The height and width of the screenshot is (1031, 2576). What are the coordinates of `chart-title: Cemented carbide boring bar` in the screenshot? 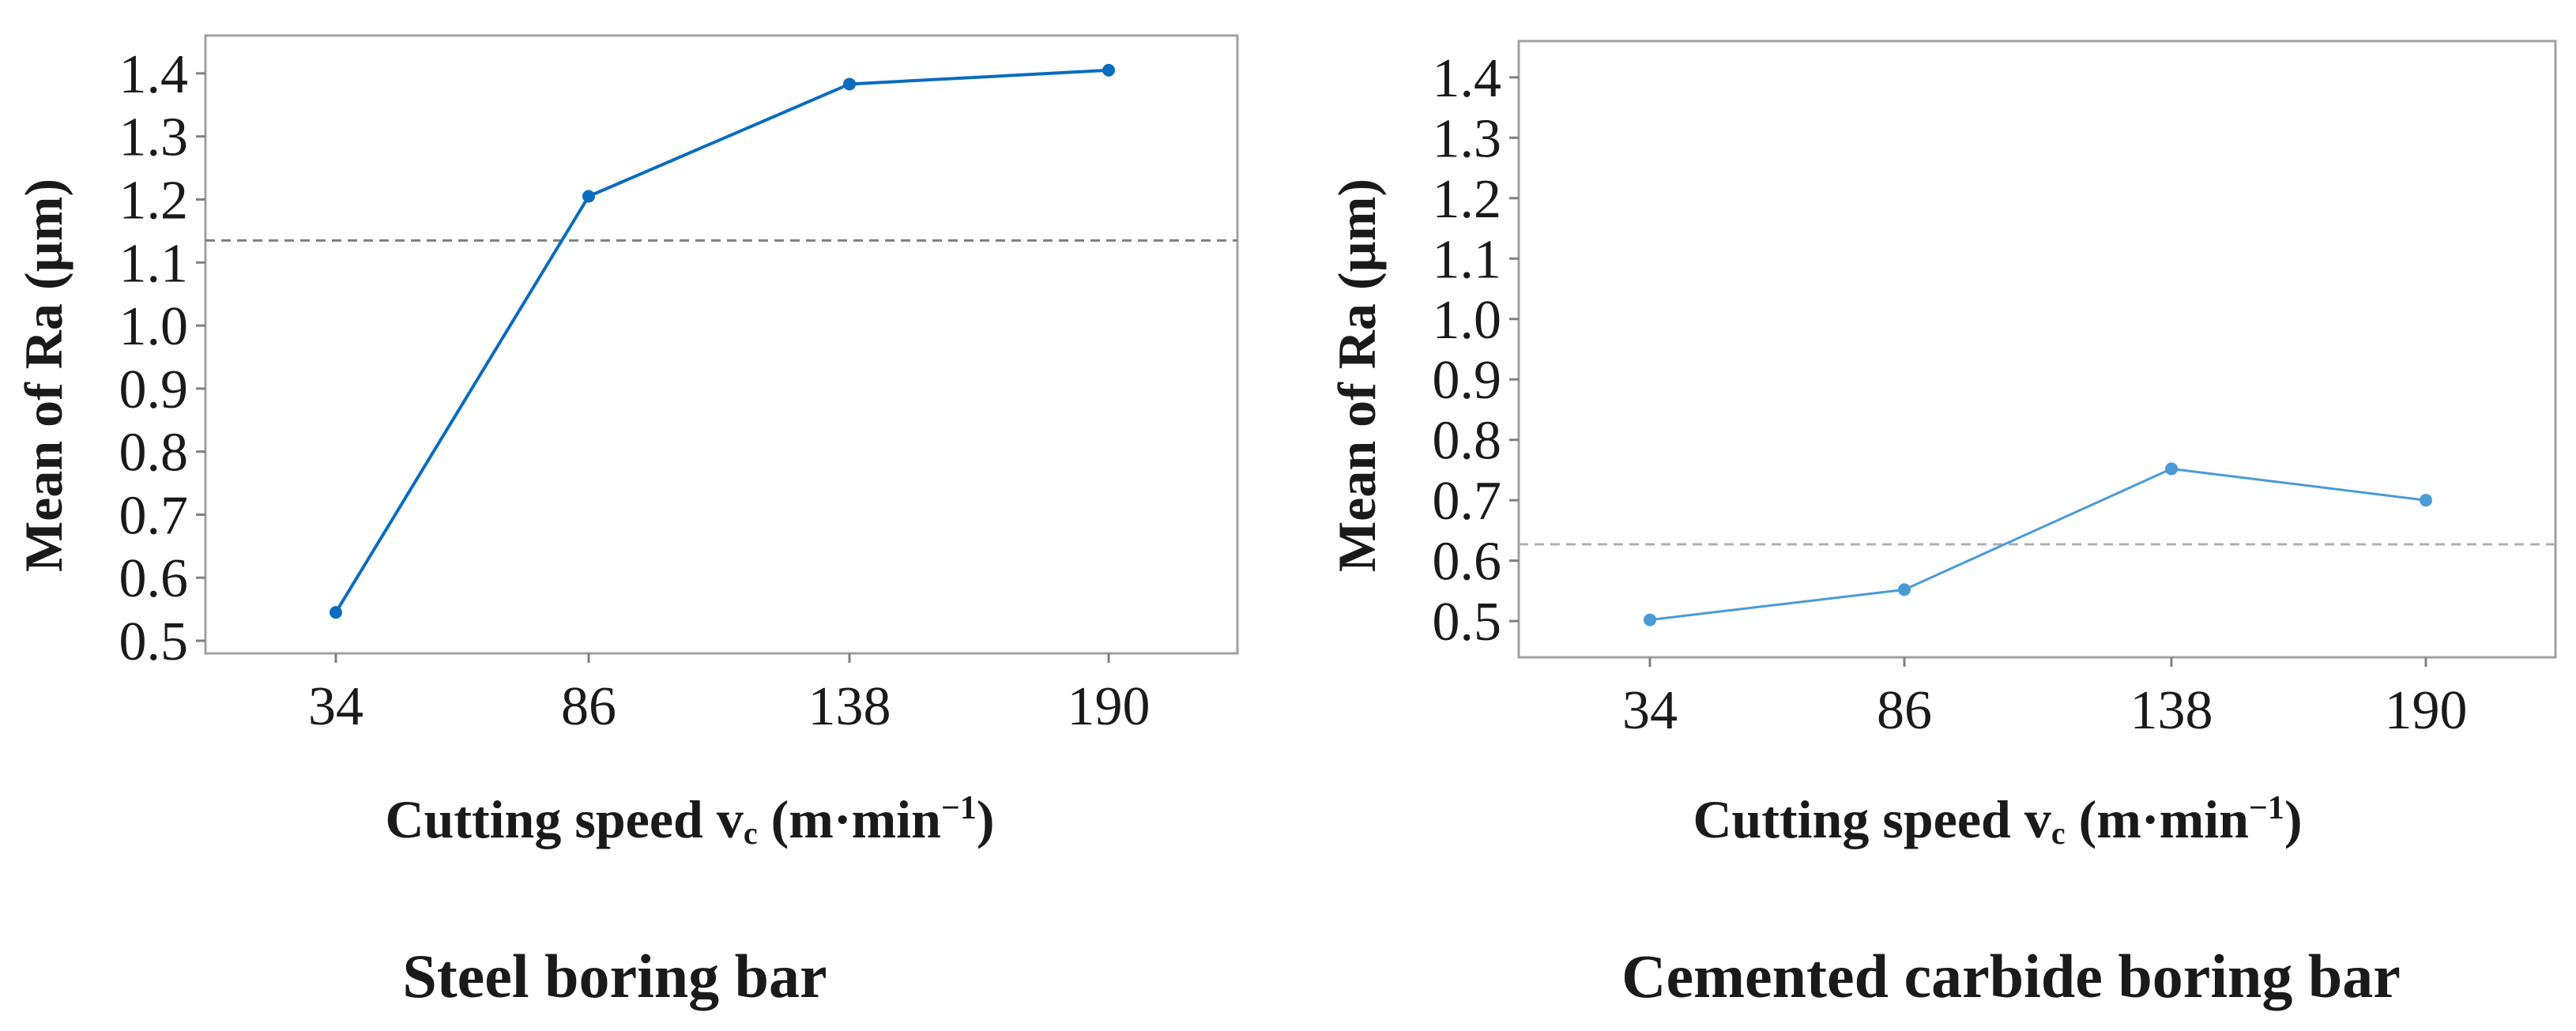 It's located at (2011, 976).